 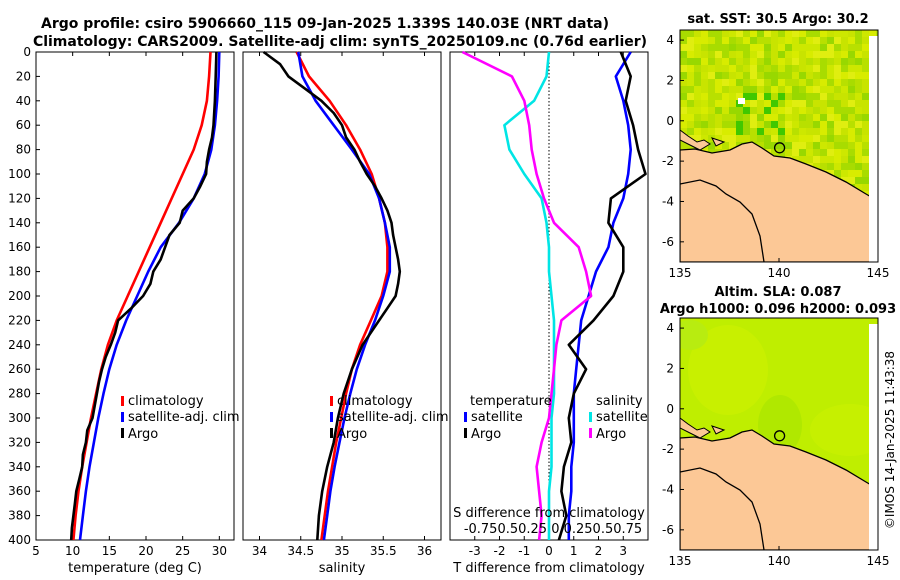 I want to click on series-line-argo, so click(x=332, y=295).